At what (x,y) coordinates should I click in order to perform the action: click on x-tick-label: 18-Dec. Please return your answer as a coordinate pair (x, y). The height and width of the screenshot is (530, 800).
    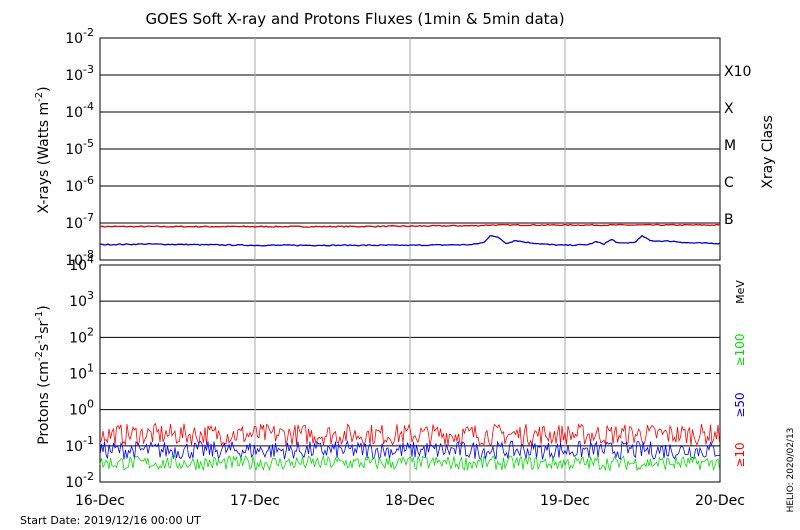
    Looking at the image, I should click on (410, 501).